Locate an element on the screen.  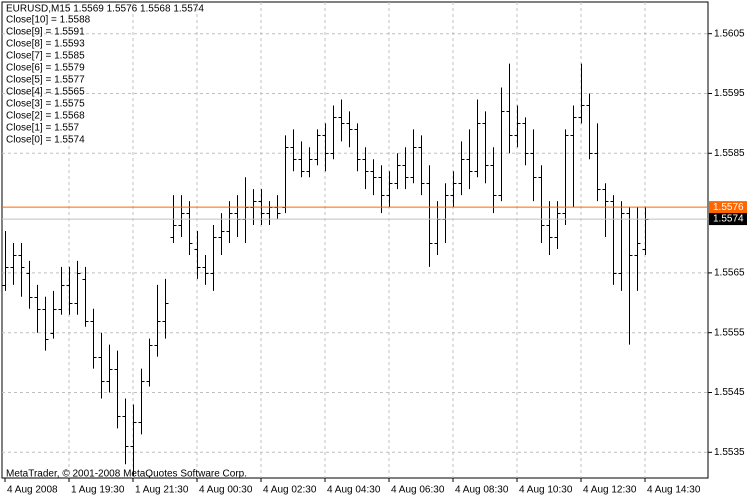
x-tick-label: 4 Aug 00:30 is located at coordinates (226, 490).